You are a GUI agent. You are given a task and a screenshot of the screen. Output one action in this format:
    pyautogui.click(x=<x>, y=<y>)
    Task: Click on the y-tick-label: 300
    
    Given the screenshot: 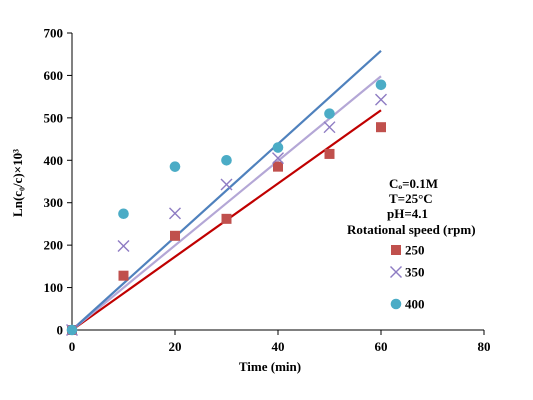 What is the action you would take?
    pyautogui.click(x=54, y=202)
    